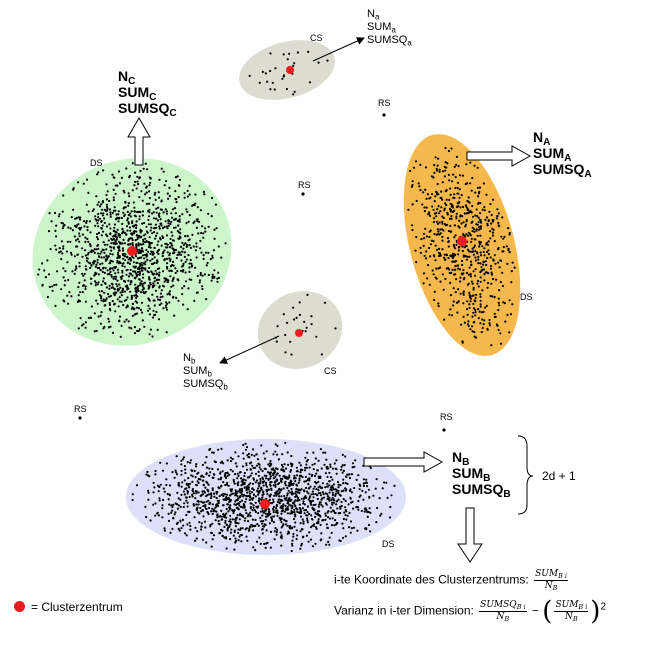 The width and height of the screenshot is (648, 646). I want to click on formula-variance-lparen: (, so click(547, 611).